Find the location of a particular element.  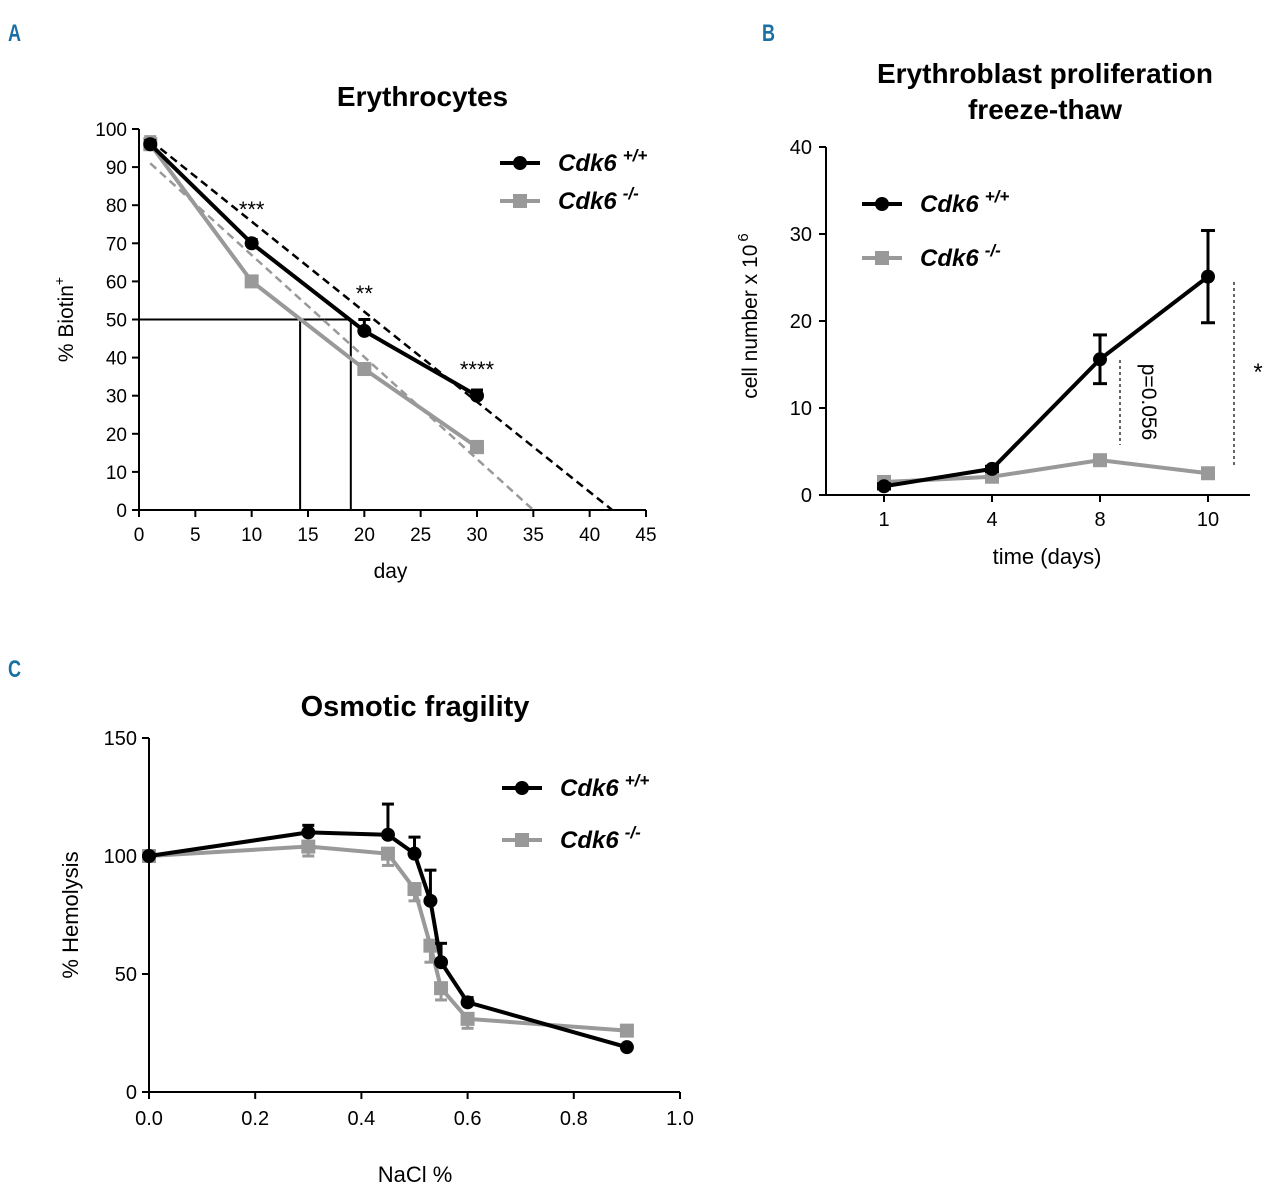

chart-b-xtick-label: 10 is located at coordinates (1208, 520).